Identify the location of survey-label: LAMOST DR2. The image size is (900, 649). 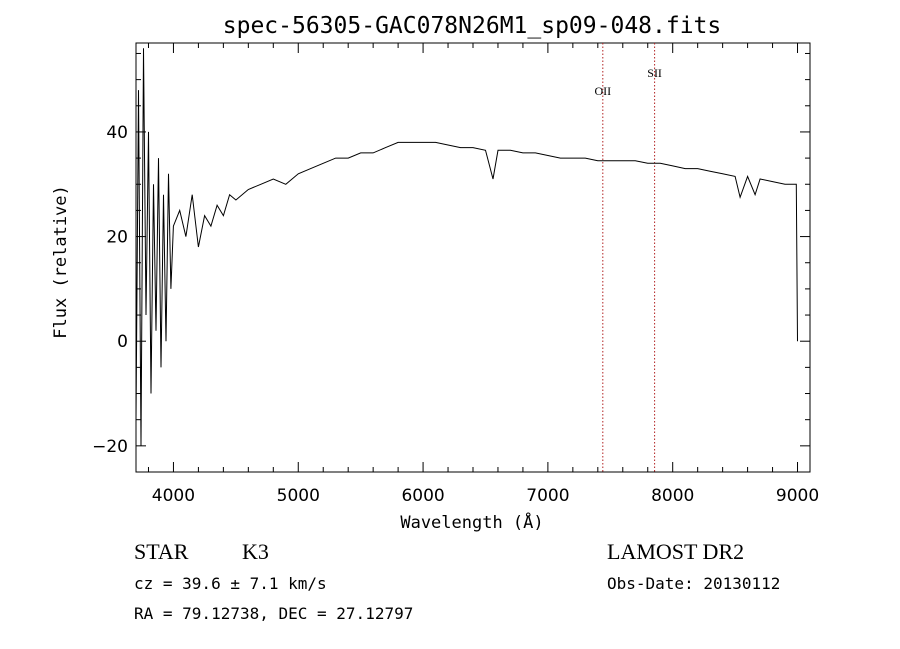
(675, 551).